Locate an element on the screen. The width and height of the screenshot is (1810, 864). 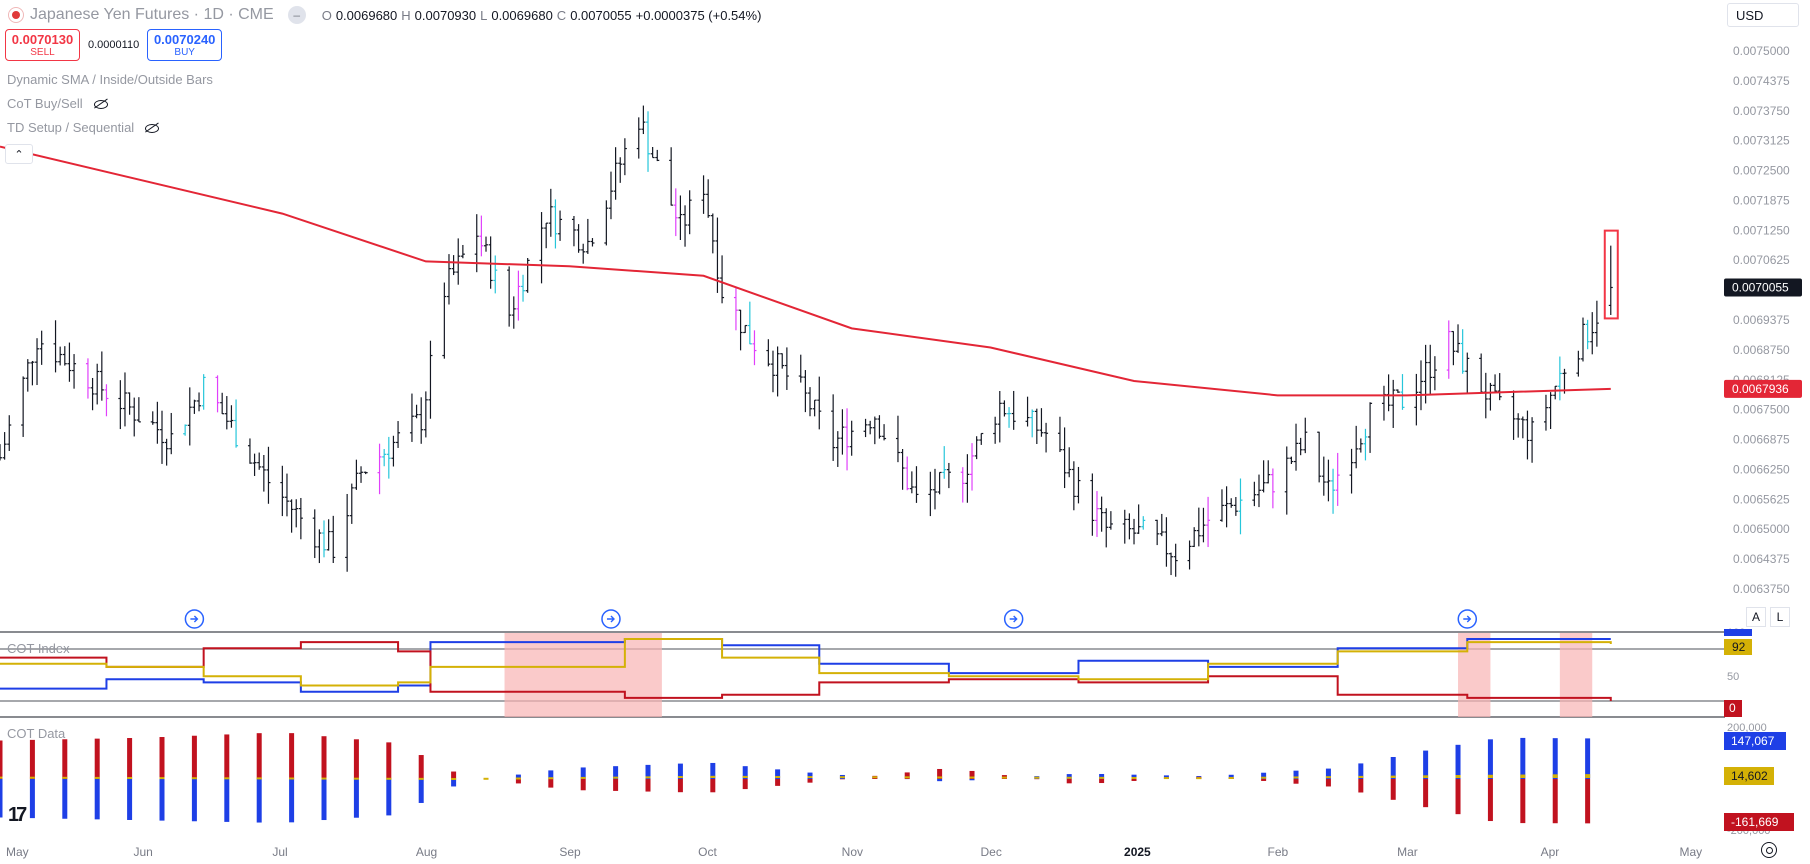
cot-data-blue-badge is located at coordinates (1755, 741).